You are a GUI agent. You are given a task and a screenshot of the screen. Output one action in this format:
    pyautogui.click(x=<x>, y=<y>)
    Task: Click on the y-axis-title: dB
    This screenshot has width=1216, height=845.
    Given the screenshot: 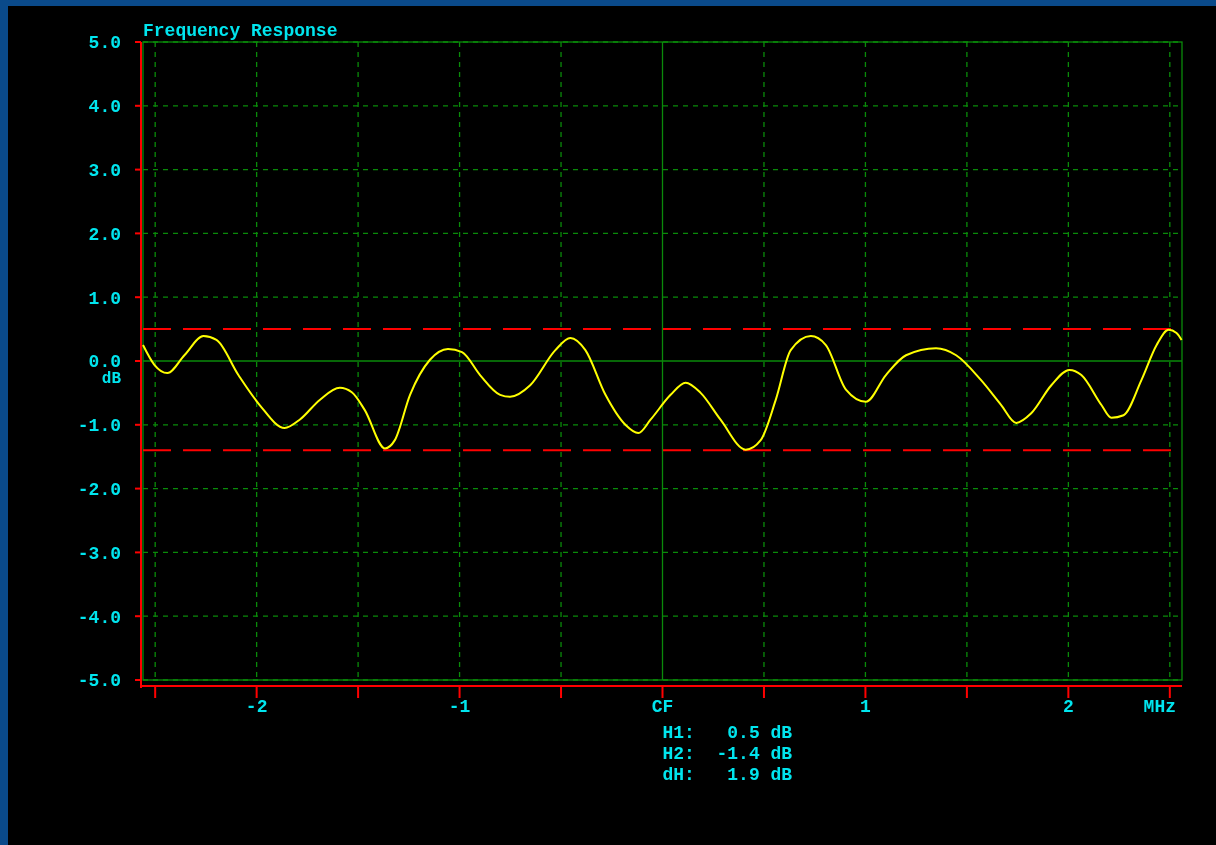 What is the action you would take?
    pyautogui.click(x=111, y=379)
    